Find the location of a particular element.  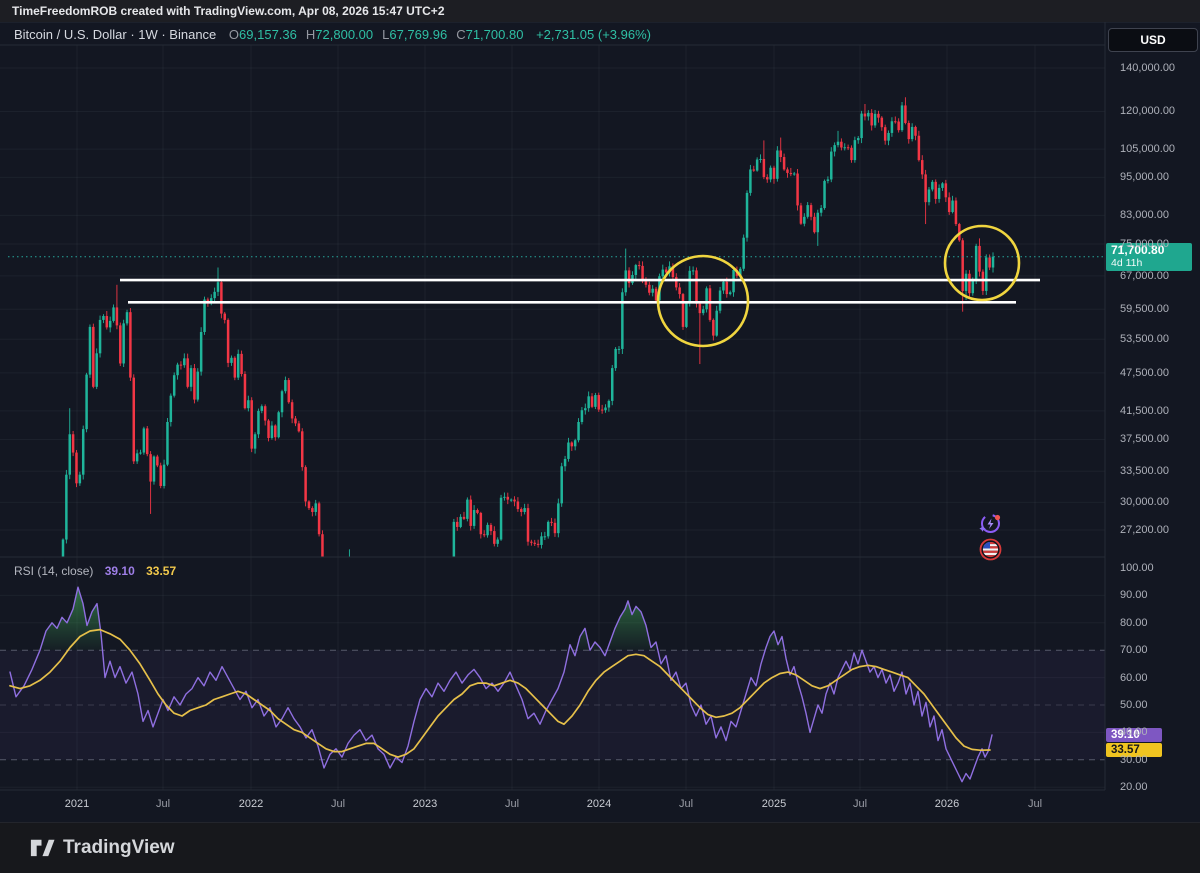

currency-toggle-button: USD is located at coordinates (1153, 40).